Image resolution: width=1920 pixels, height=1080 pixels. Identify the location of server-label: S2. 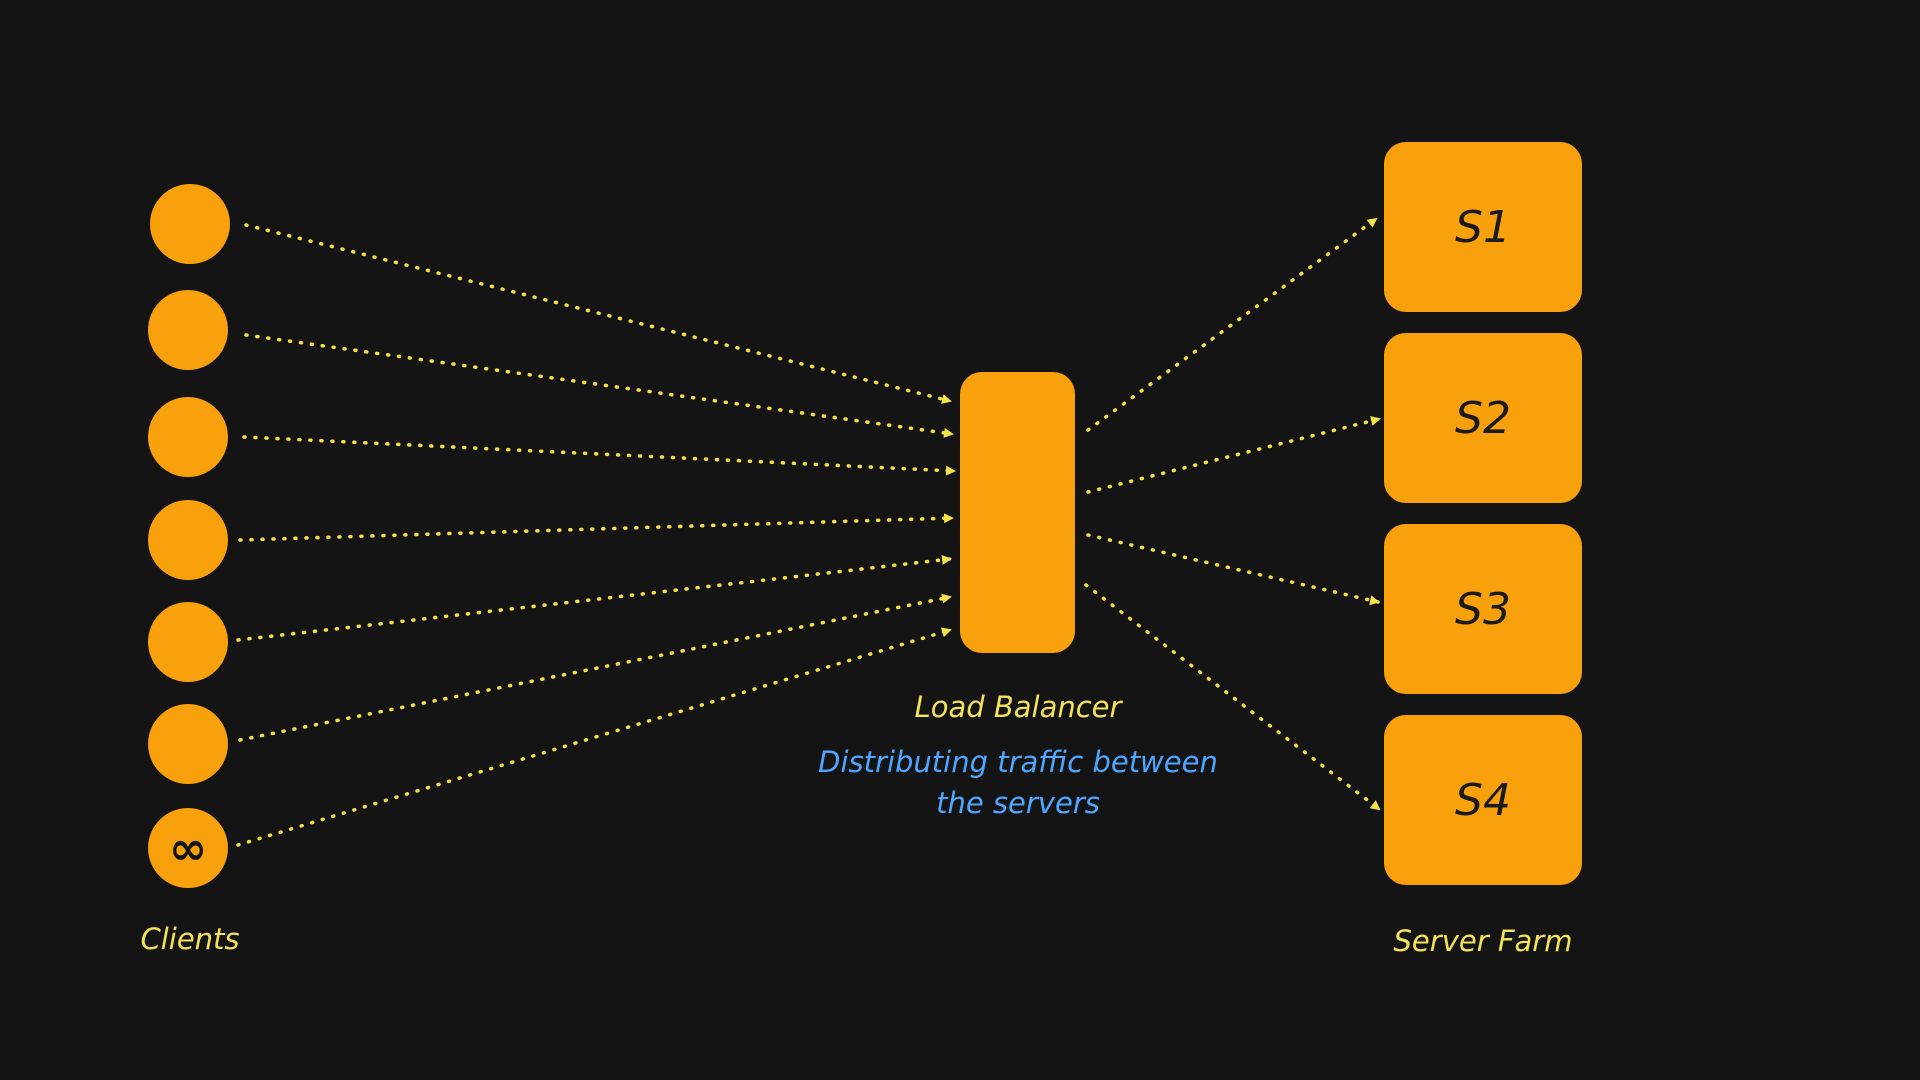
(1483, 418).